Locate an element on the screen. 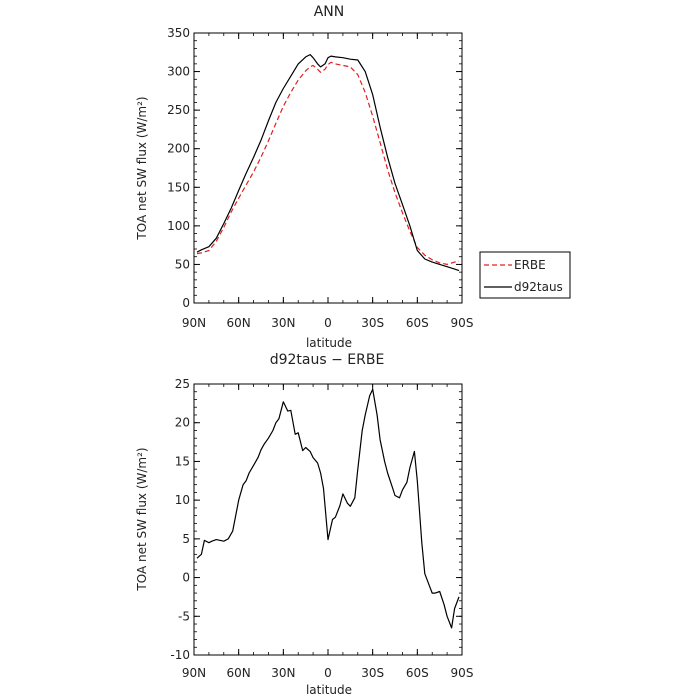  chart-title: ANN is located at coordinates (329, 12).